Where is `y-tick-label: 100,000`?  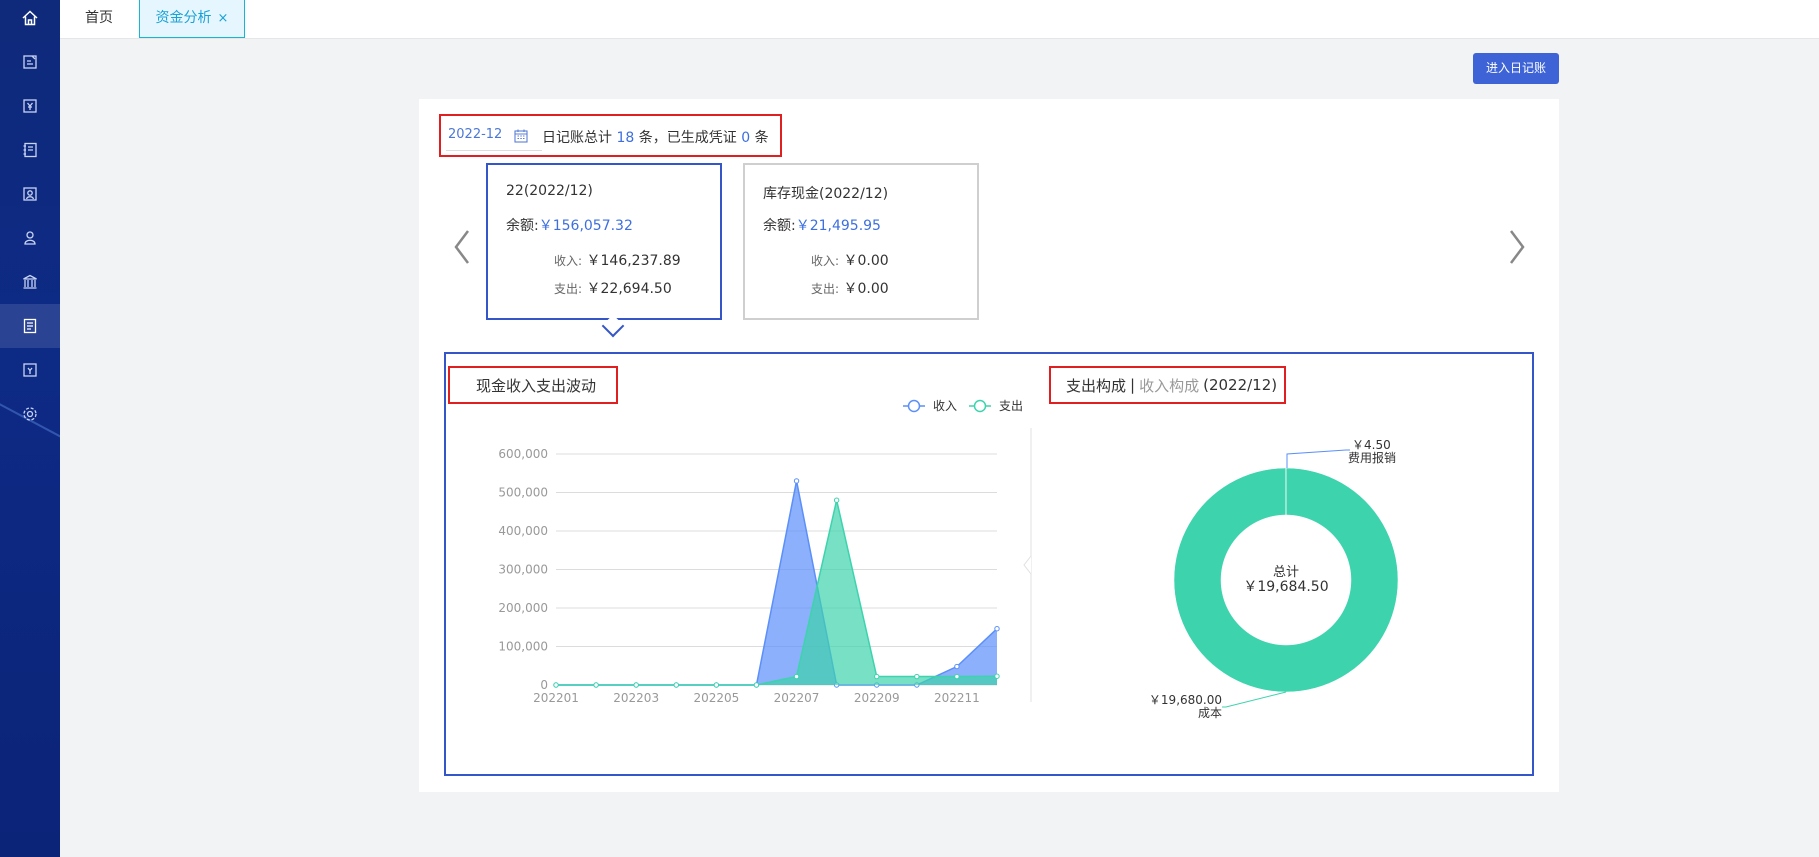 y-tick-label: 100,000 is located at coordinates (523, 647).